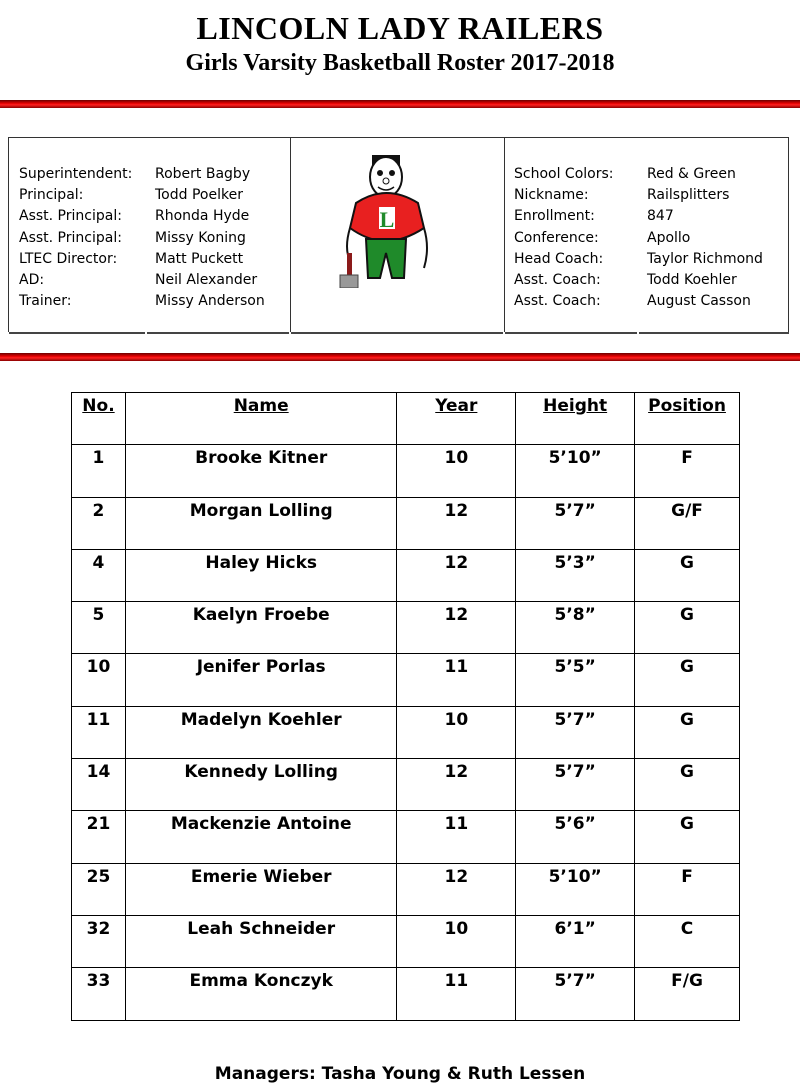  I want to click on column-header-label: No., so click(98, 406).